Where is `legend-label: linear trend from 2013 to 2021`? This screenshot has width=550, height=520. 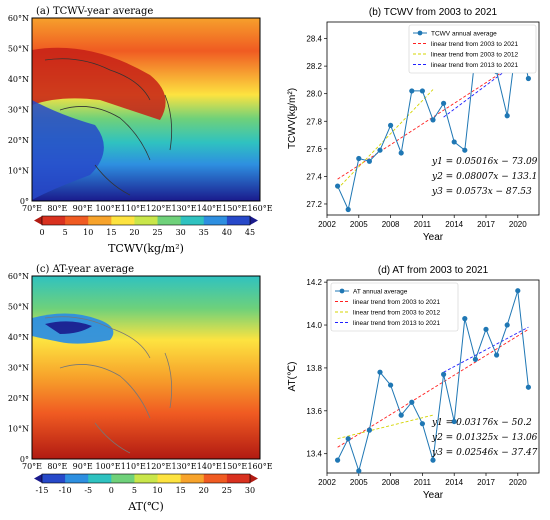
legend-label: linear trend from 2013 to 2021 is located at coordinates (474, 65).